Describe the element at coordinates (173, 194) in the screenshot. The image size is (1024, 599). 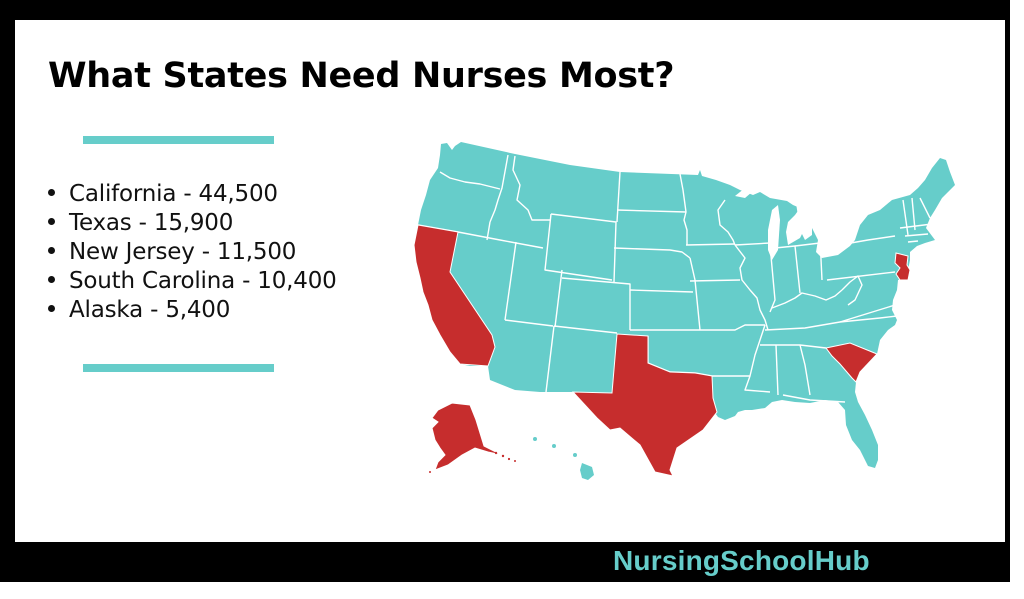
I see `list-item-label: California - 44,500` at that location.